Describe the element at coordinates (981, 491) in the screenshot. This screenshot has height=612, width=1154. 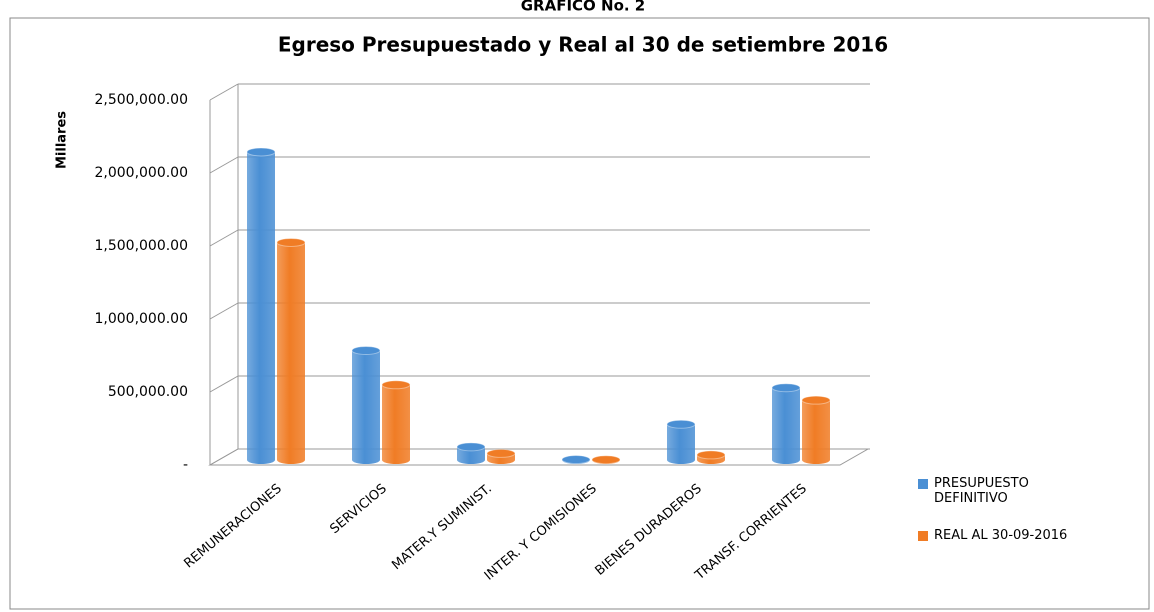
I see `legend-label: PRESUPUESTO DEFINITIVO` at that location.